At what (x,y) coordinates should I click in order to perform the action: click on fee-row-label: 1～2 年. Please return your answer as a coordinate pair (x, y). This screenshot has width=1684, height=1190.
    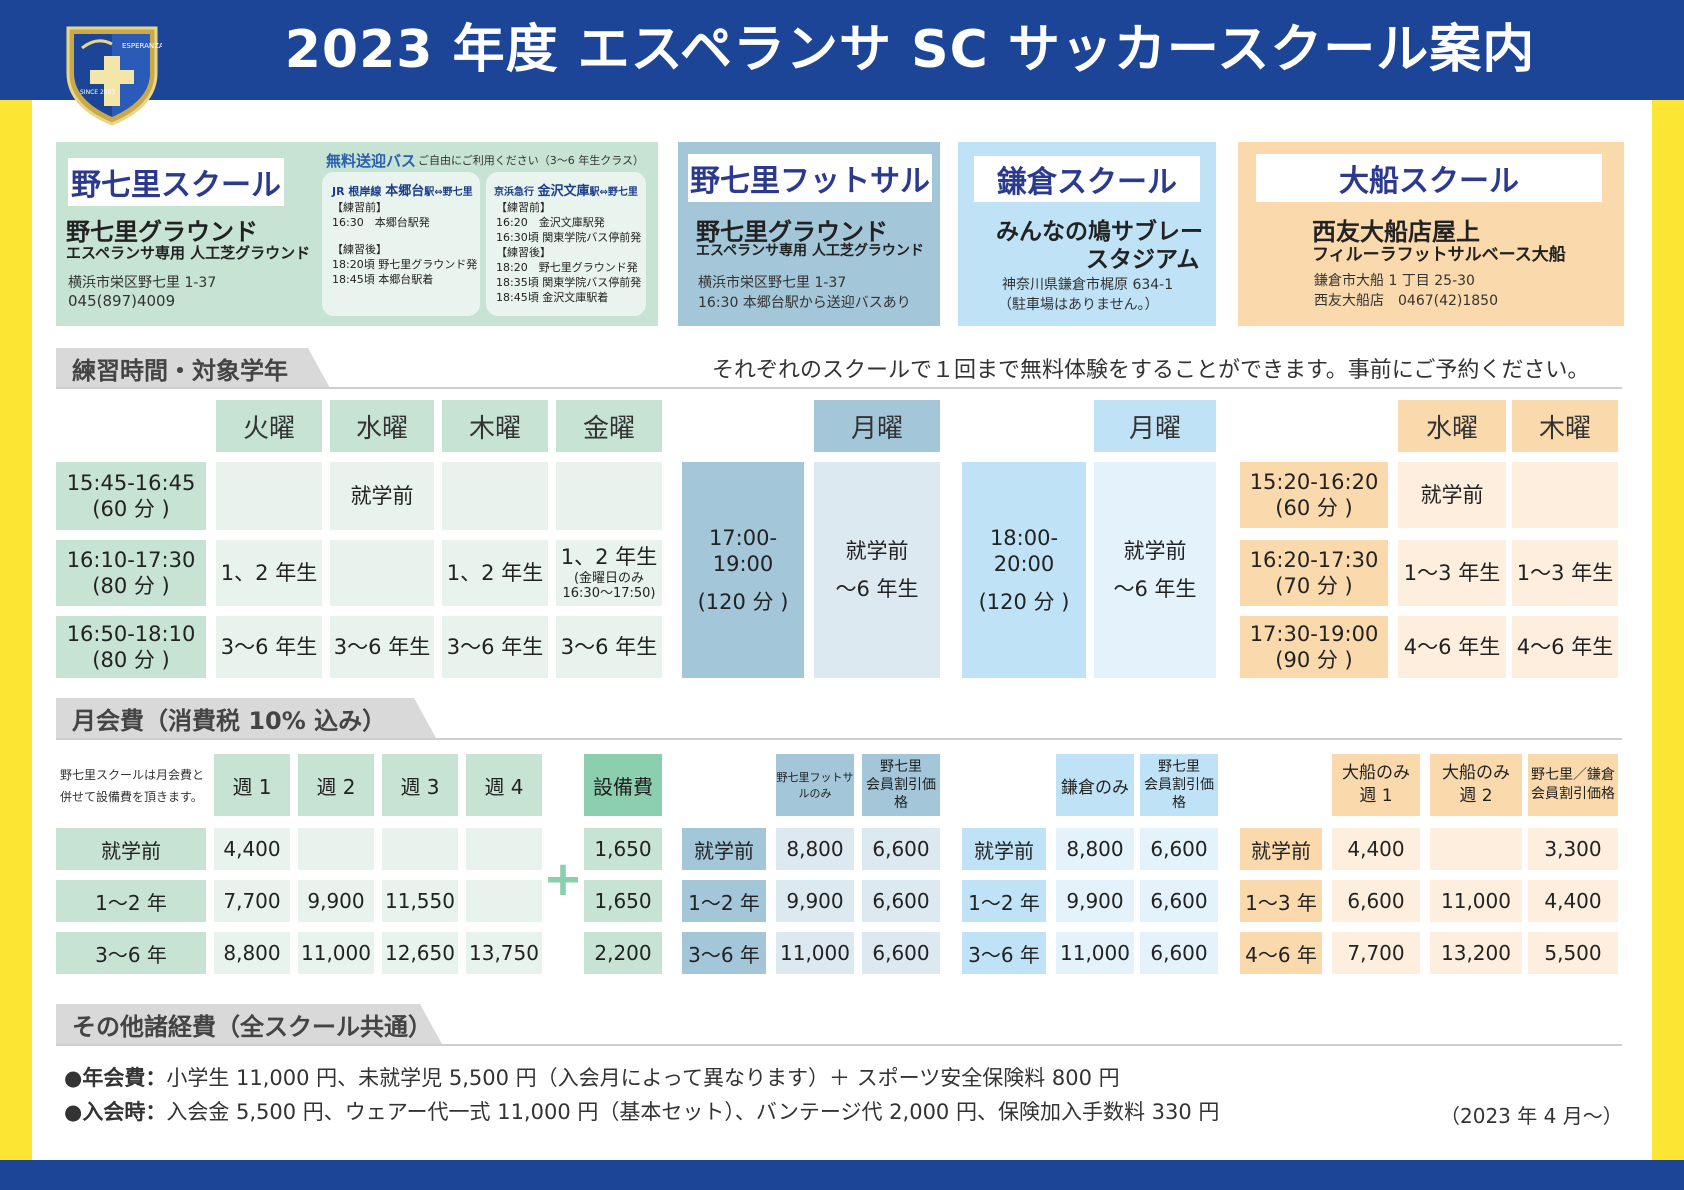
    Looking at the image, I should click on (131, 901).